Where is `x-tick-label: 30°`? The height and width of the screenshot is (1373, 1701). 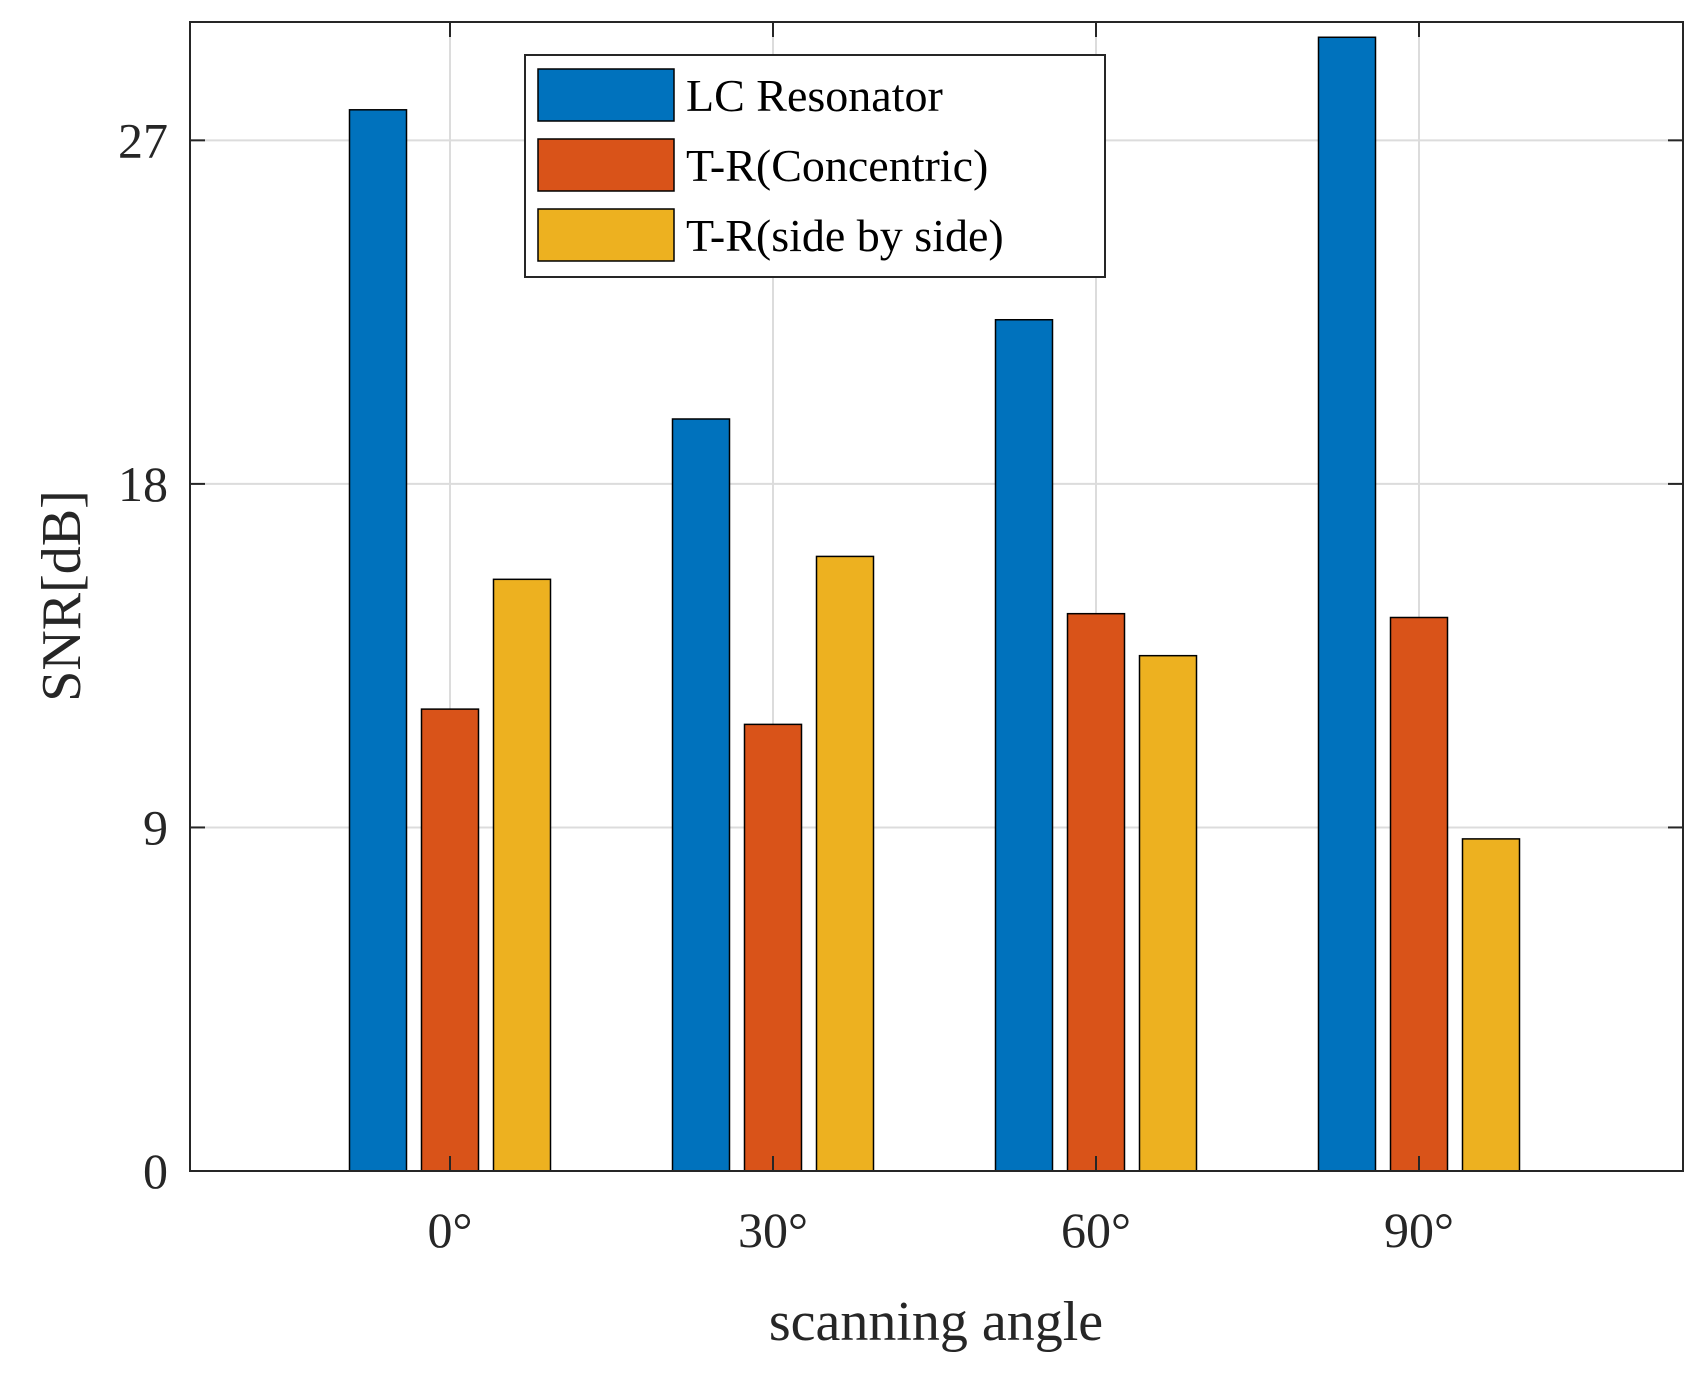 x-tick-label: 30° is located at coordinates (773, 1230).